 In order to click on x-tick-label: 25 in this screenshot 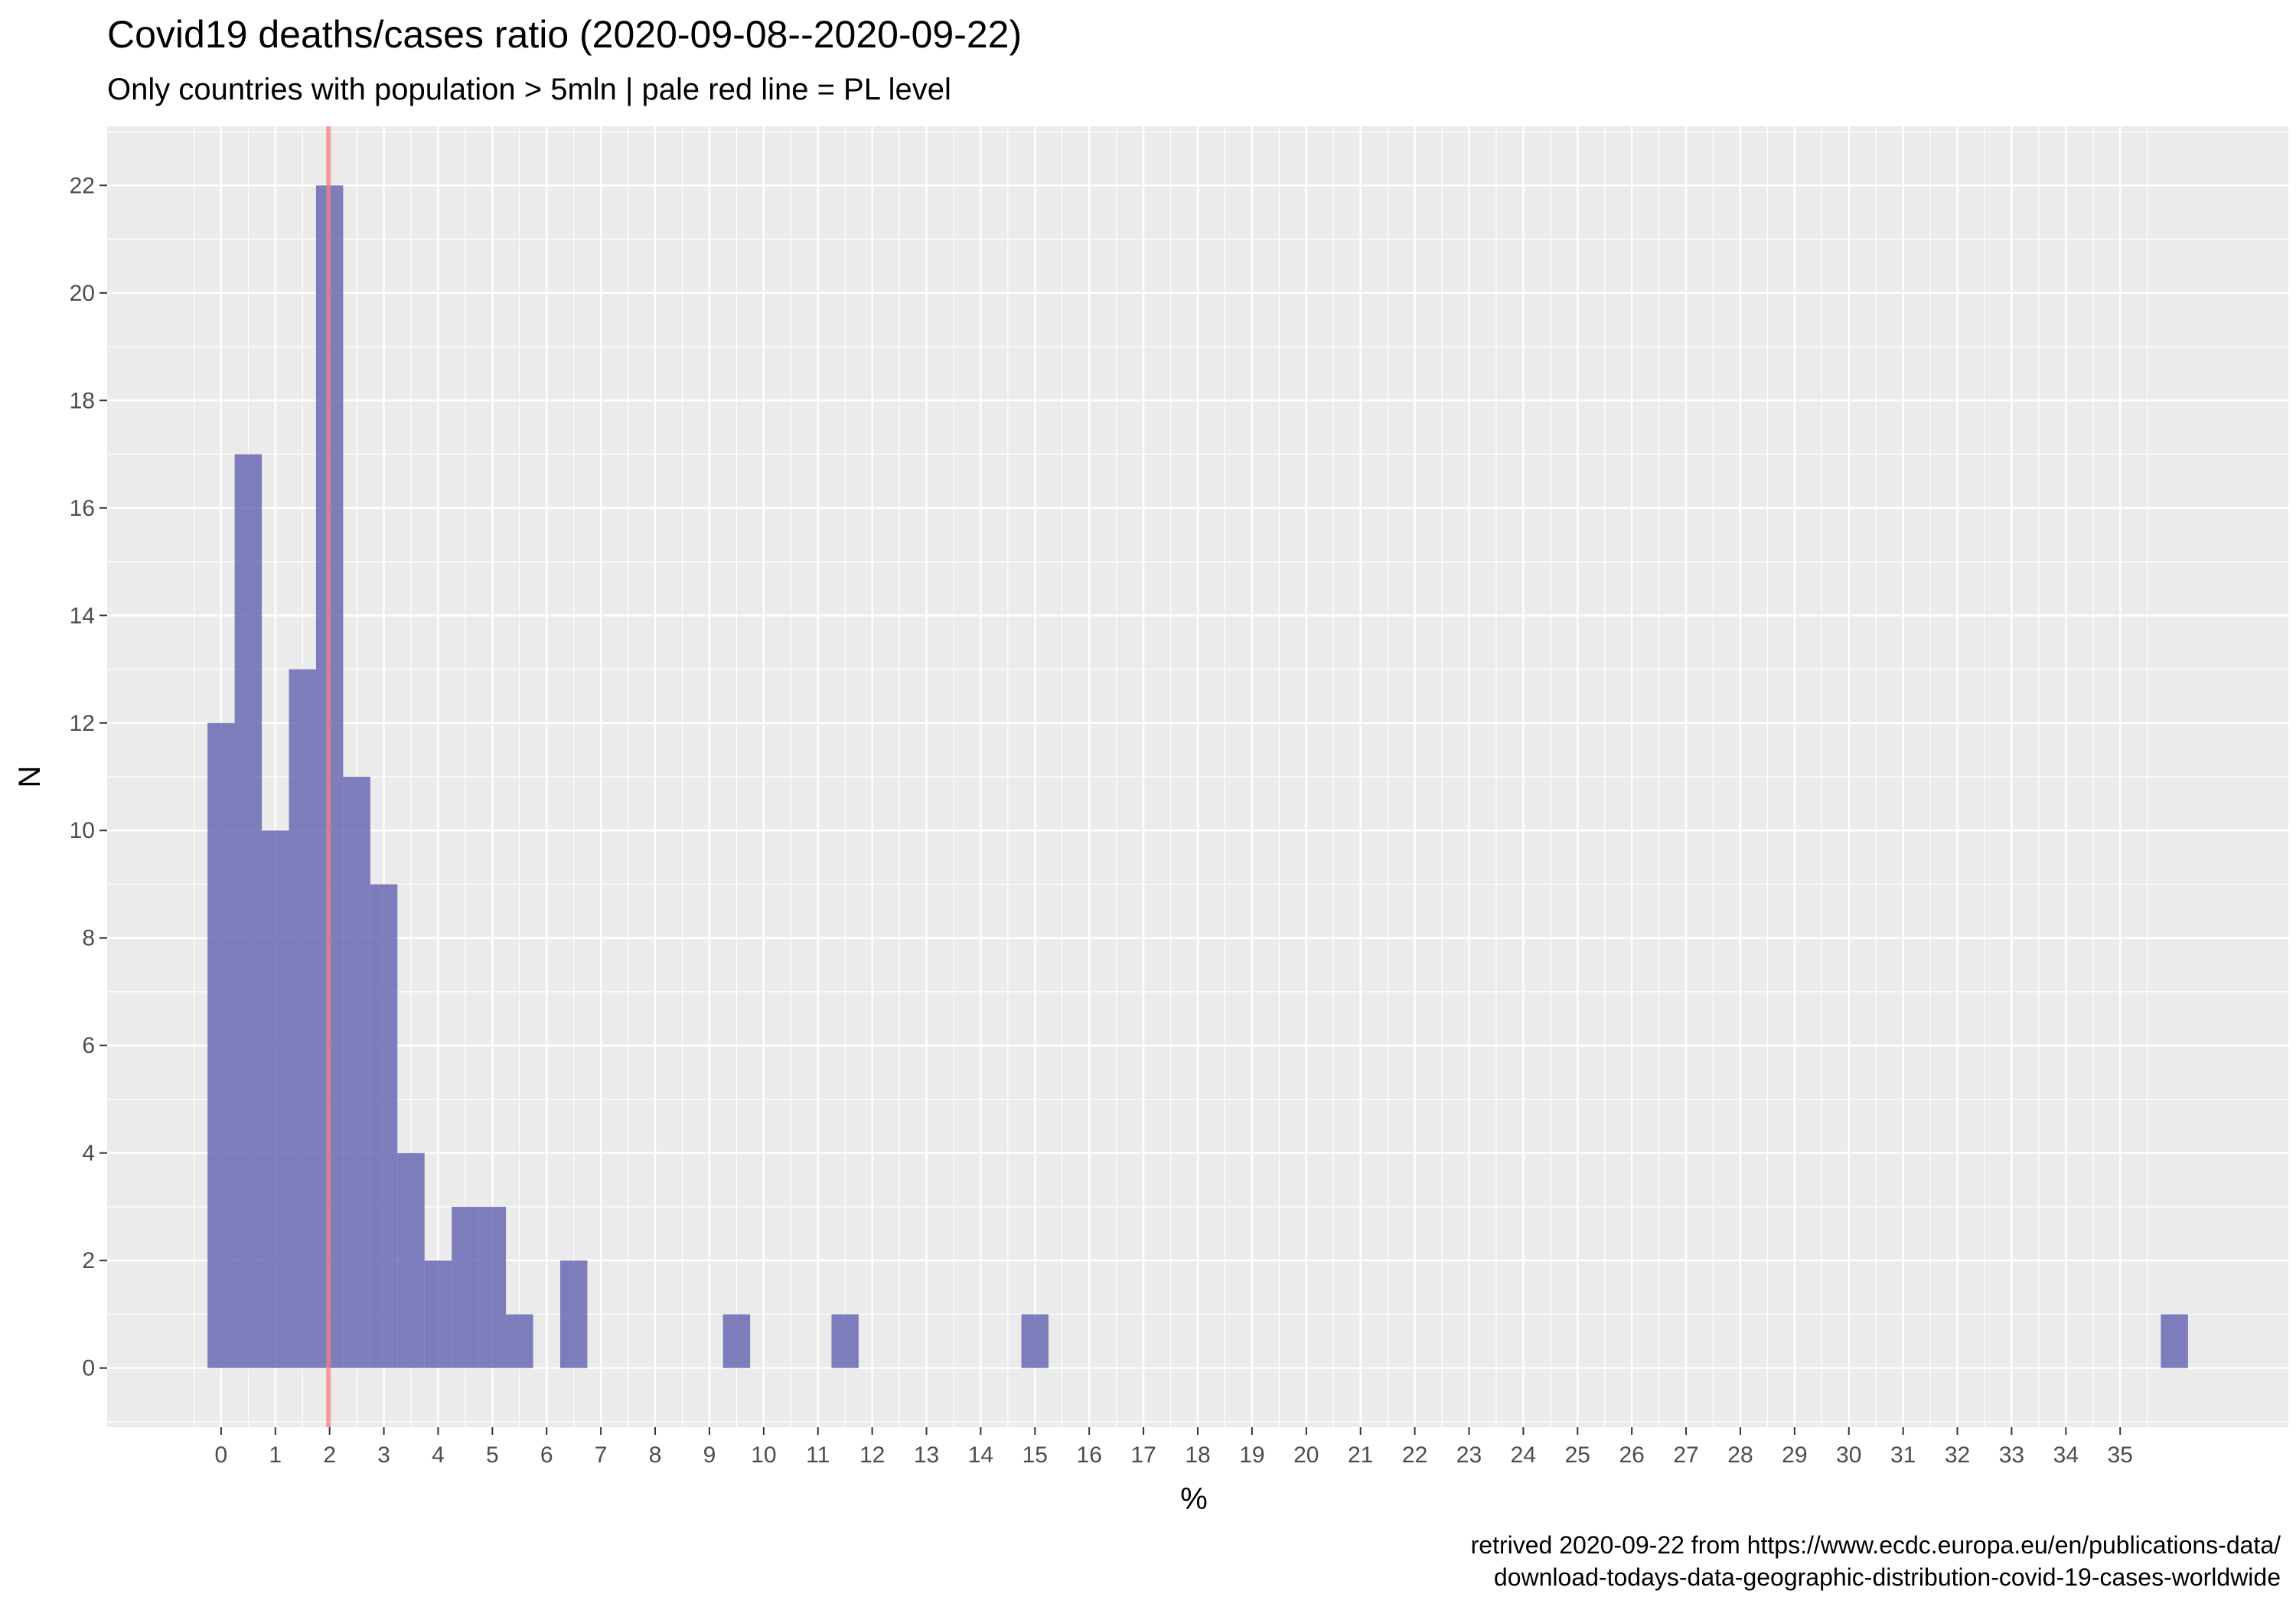, I will do `click(1577, 1455)`.